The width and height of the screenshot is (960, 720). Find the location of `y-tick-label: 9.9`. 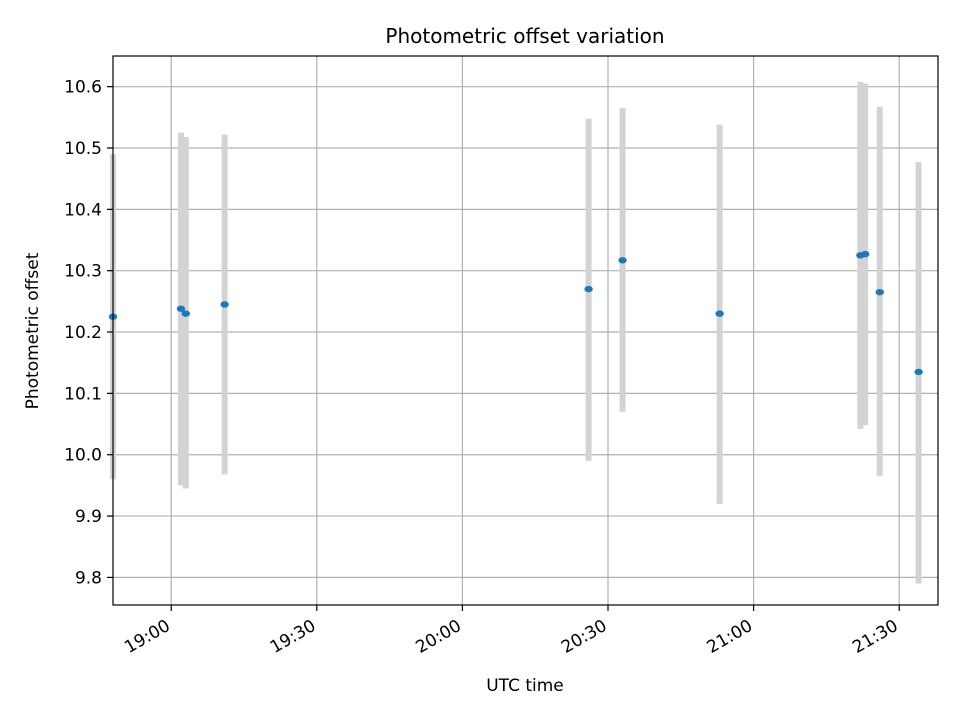

y-tick-label: 9.9 is located at coordinates (88, 517).